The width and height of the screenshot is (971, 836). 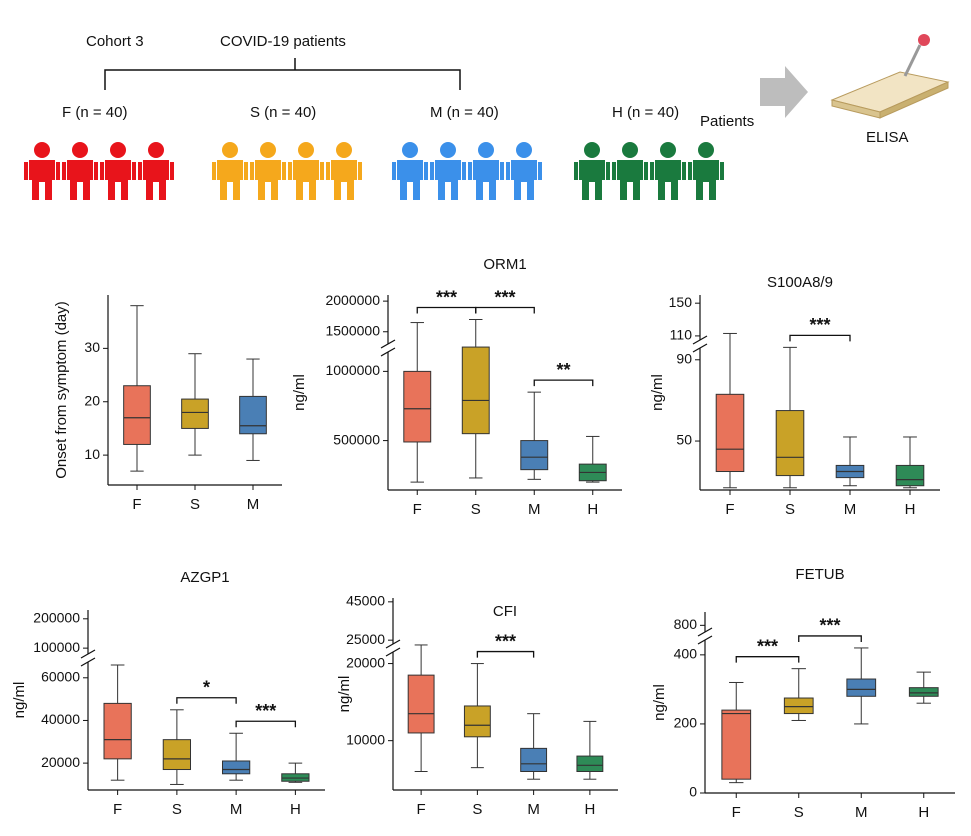 What do you see at coordinates (60, 676) in the screenshot?
I see `y-tick-label: 60000` at bounding box center [60, 676].